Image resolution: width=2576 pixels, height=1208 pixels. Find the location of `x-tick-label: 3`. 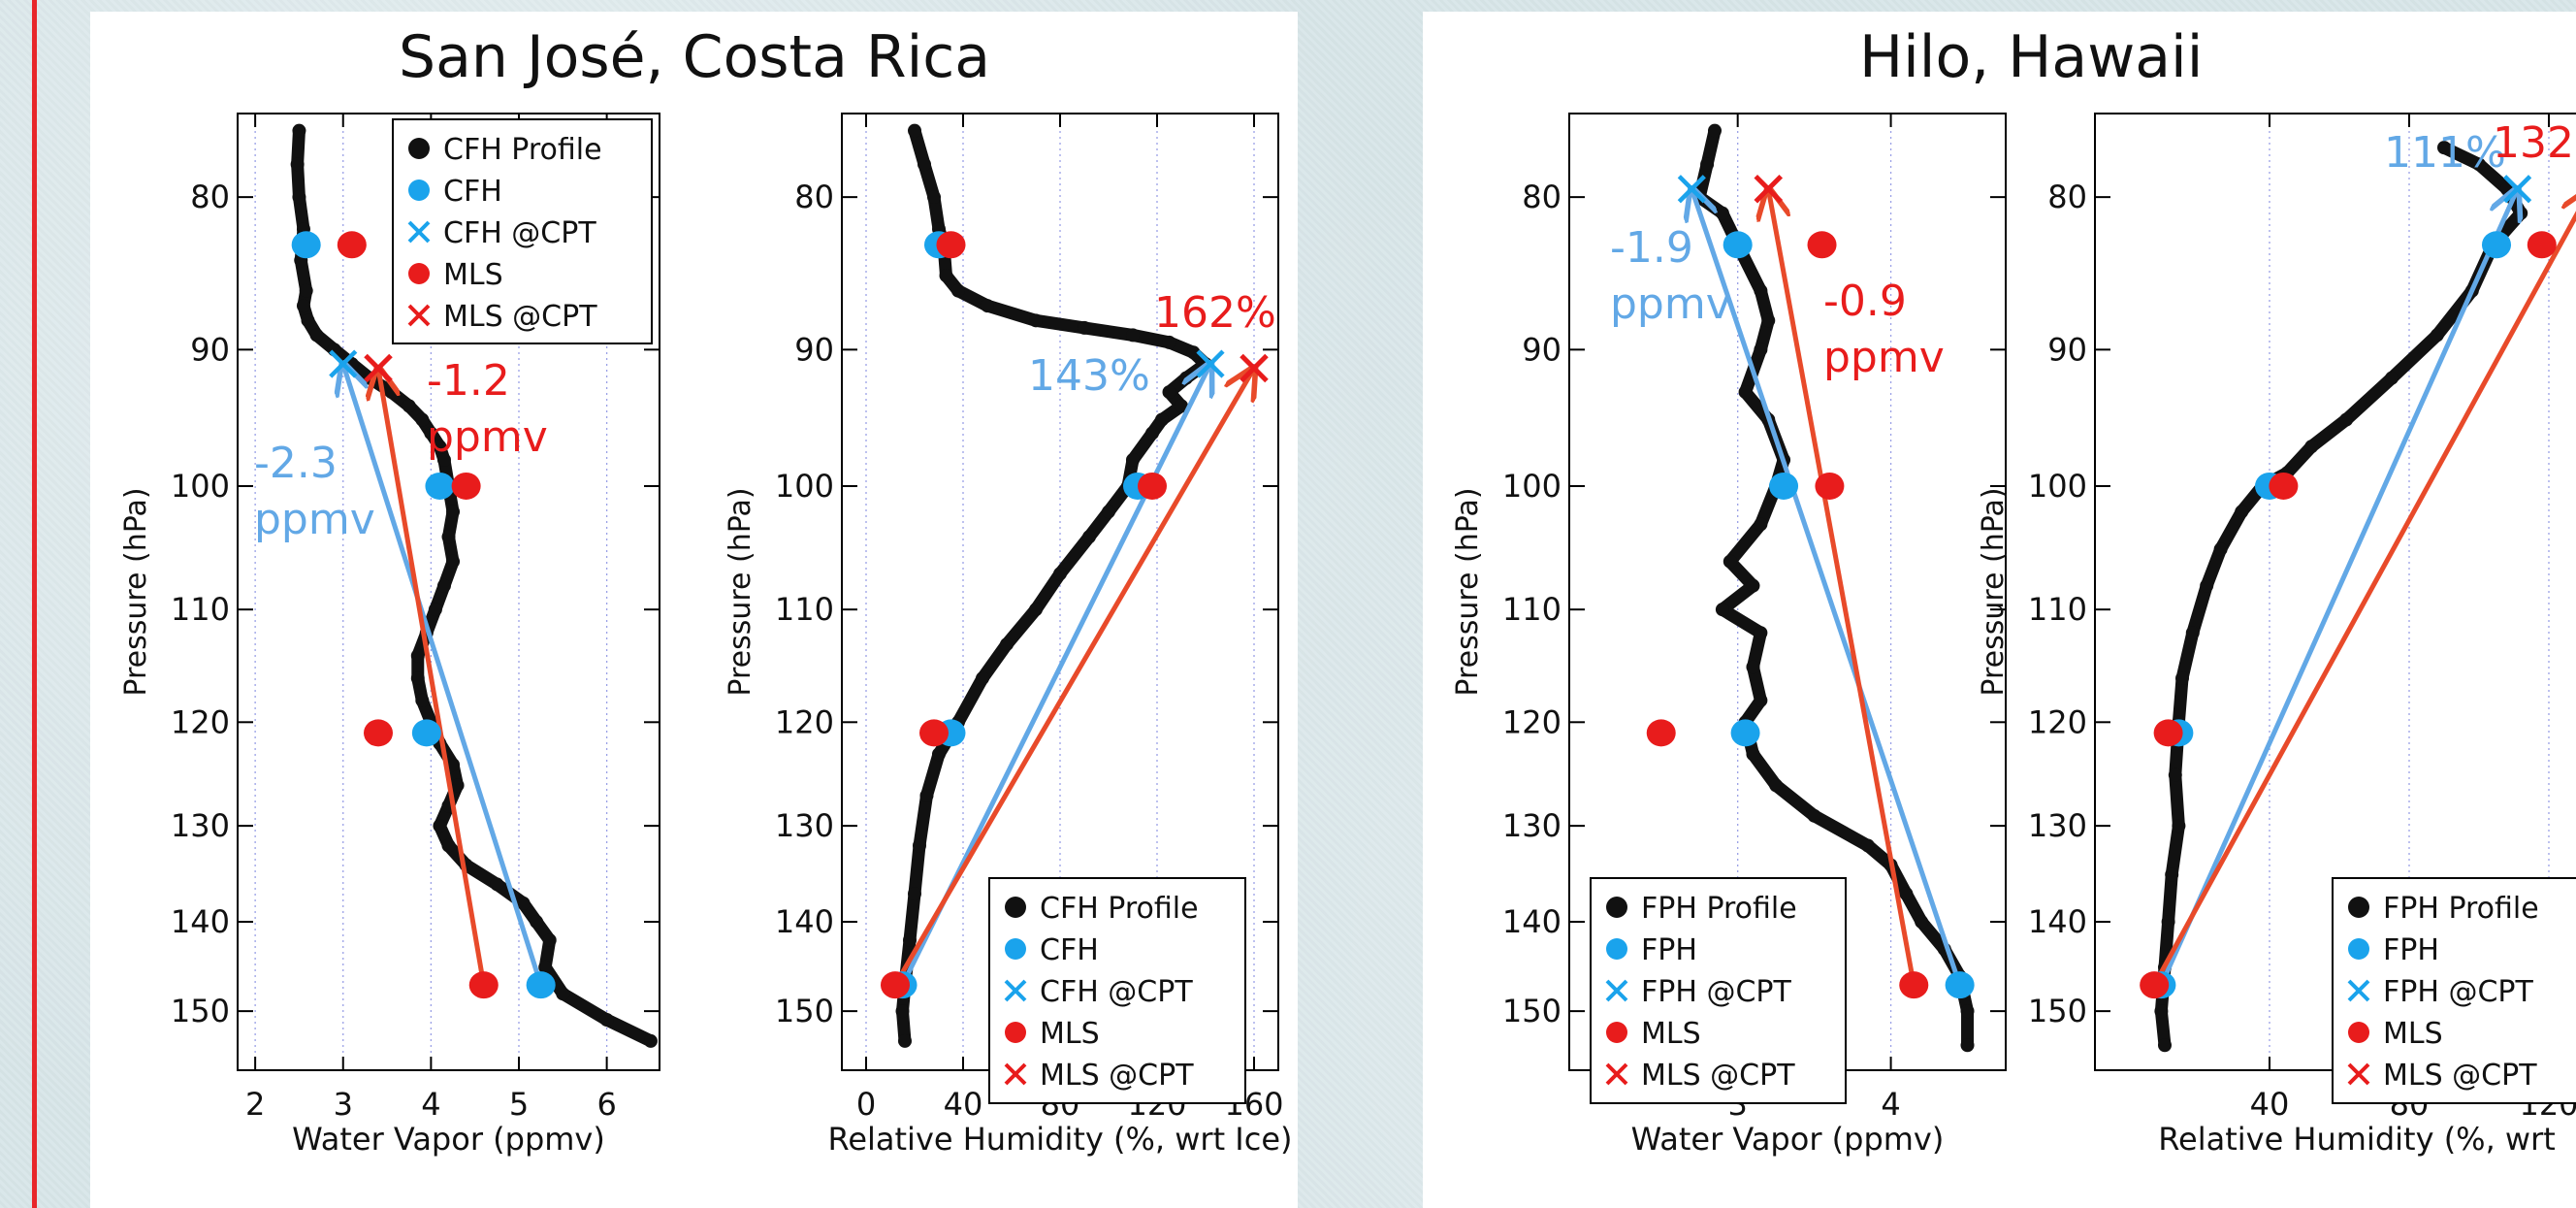

x-tick-label: 3 is located at coordinates (343, 1104).